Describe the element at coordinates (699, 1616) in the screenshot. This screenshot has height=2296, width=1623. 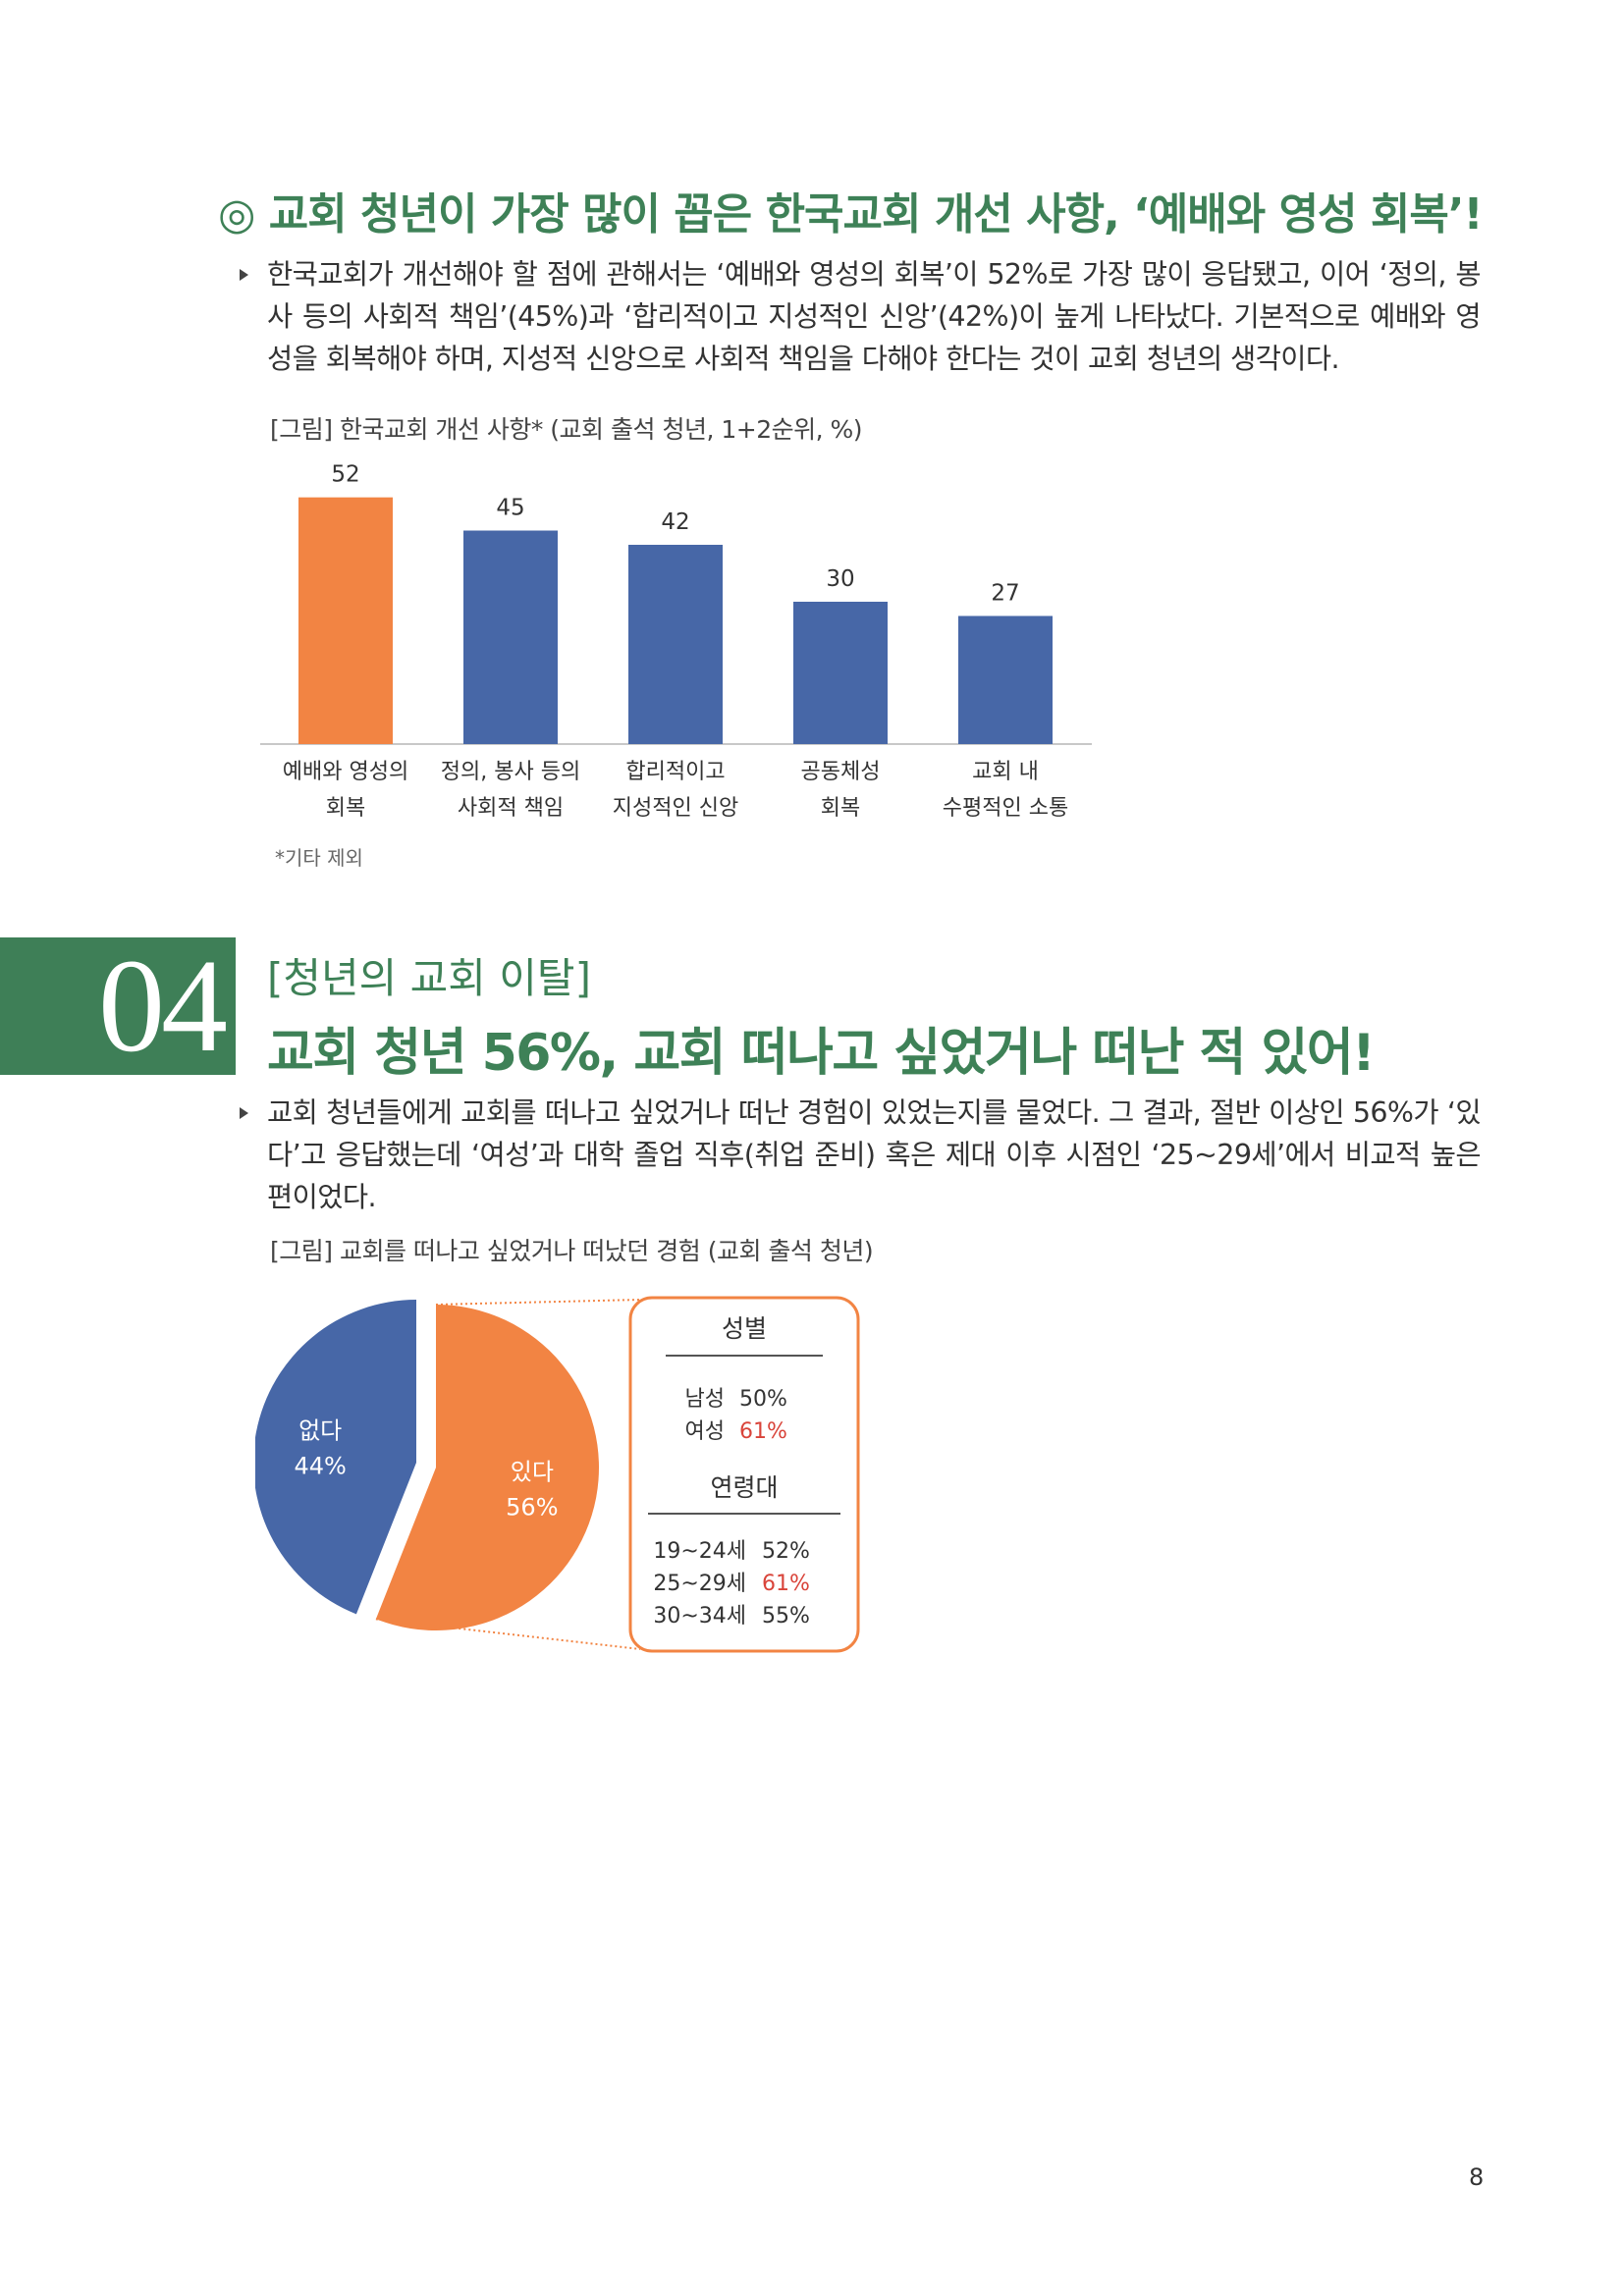
I see `age-label: 30~34세` at that location.